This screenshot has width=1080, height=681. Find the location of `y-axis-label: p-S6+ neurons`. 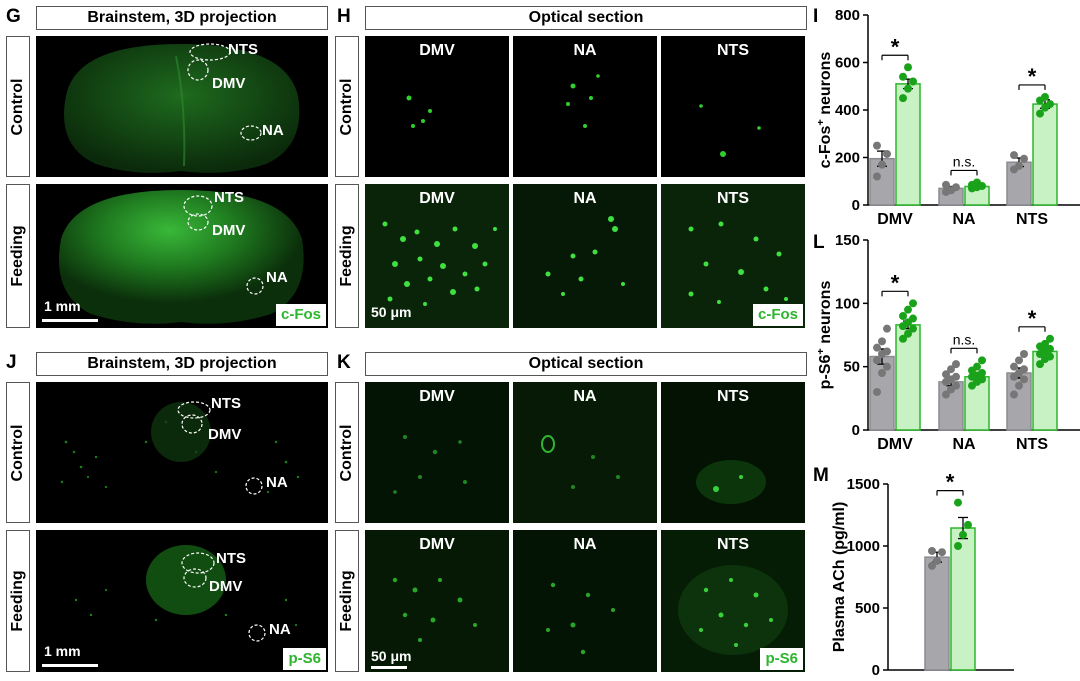

y-axis-label: p-S6+ neurons is located at coordinates (826, 335).